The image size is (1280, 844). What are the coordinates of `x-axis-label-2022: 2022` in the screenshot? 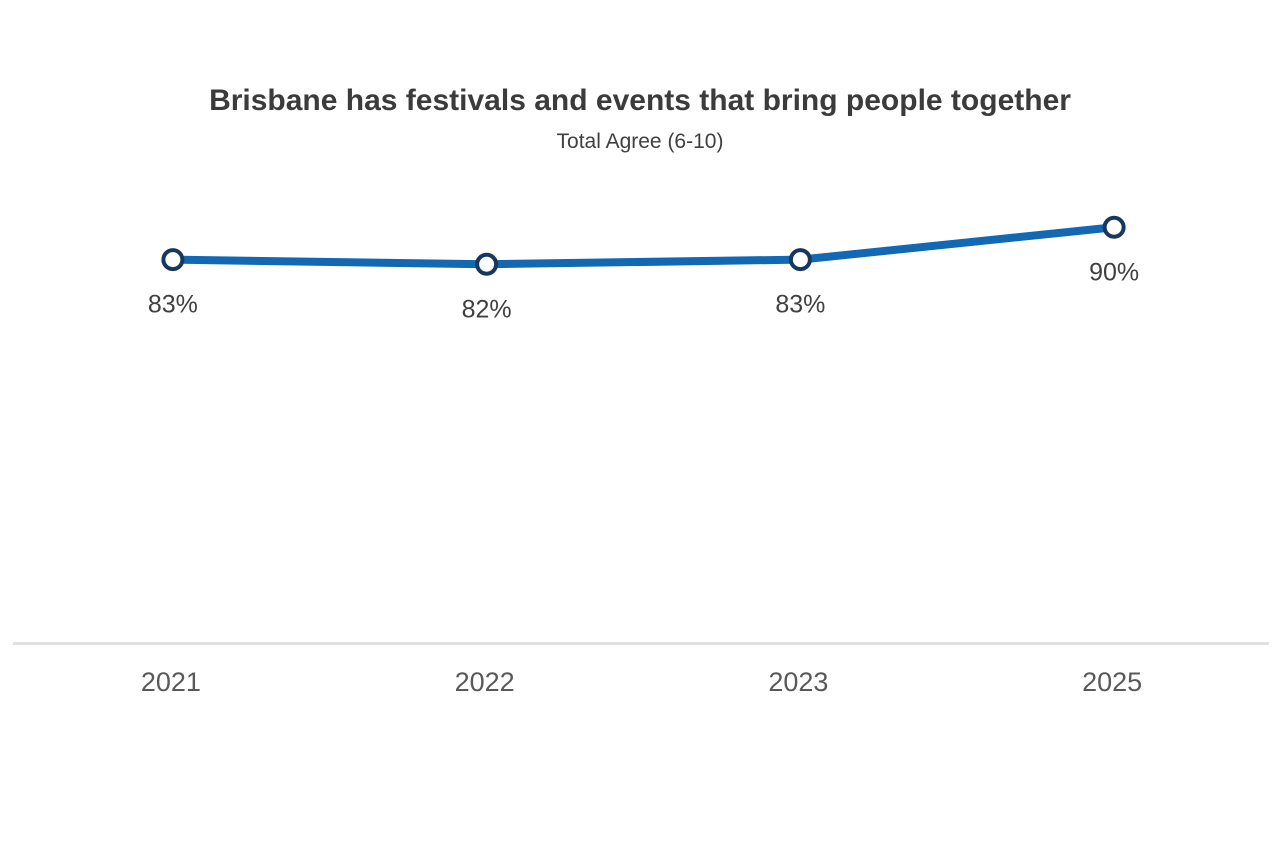 It's located at (485, 682).